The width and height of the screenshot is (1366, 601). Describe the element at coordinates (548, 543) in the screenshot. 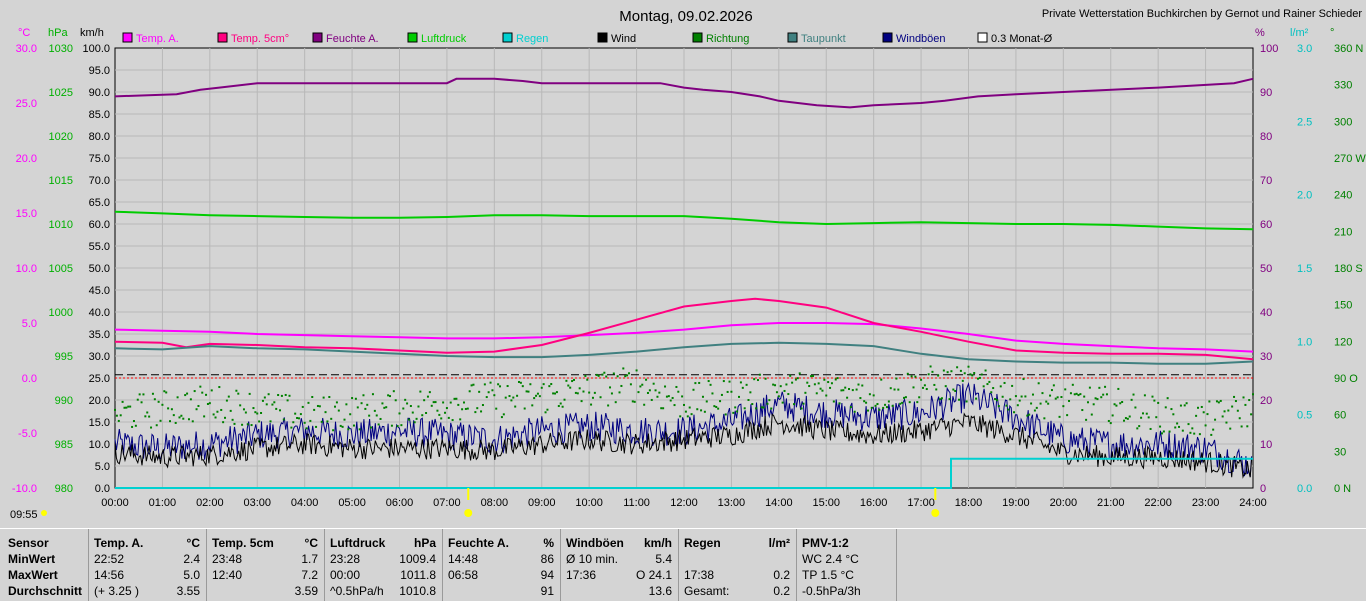

I see `column-unit: %` at that location.